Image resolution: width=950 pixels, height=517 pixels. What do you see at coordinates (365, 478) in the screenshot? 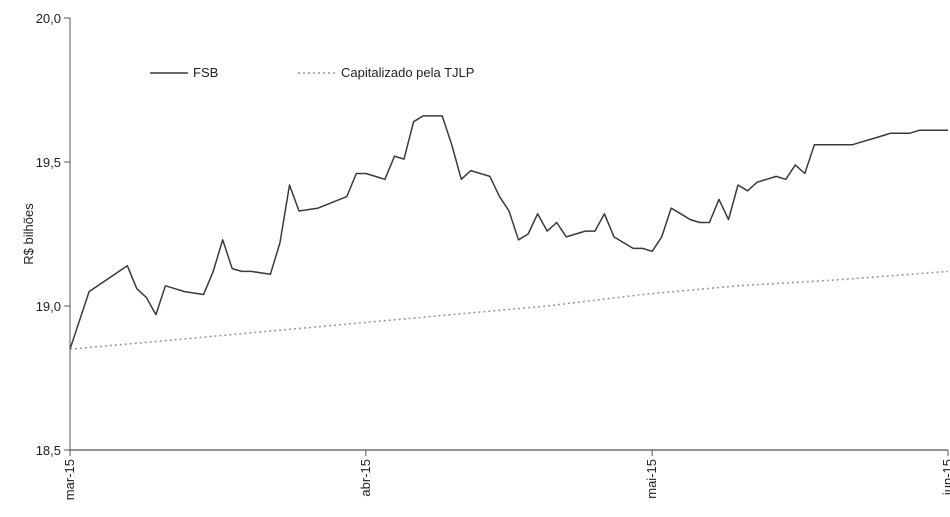
I see `x-tick-label: abr-15` at bounding box center [365, 478].